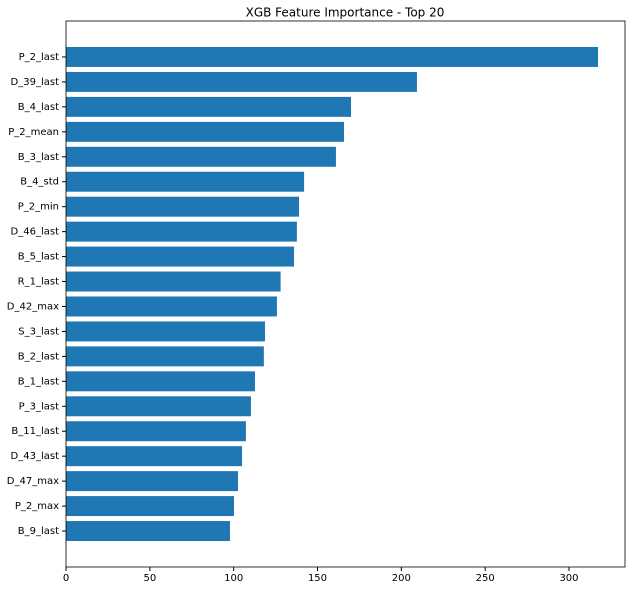 This screenshot has width=631, height=590. What do you see at coordinates (37, 506) in the screenshot?
I see `y-tick-label: P_2_max` at bounding box center [37, 506].